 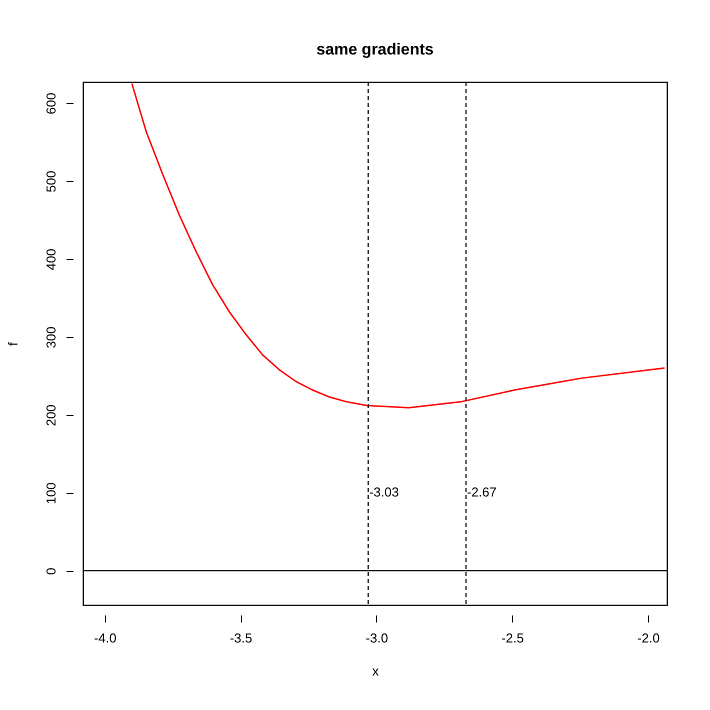 I want to click on y-tick-label: 400, so click(x=51, y=259).